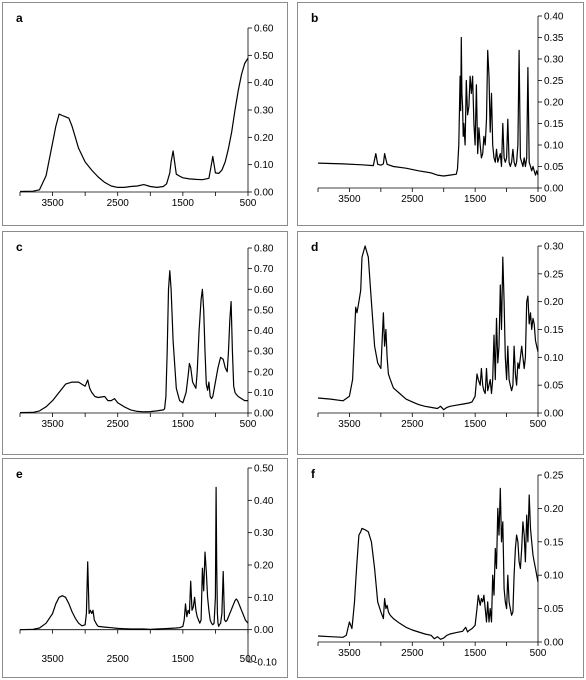  What do you see at coordinates (19, 474) in the screenshot?
I see `panel-letter: e` at bounding box center [19, 474].